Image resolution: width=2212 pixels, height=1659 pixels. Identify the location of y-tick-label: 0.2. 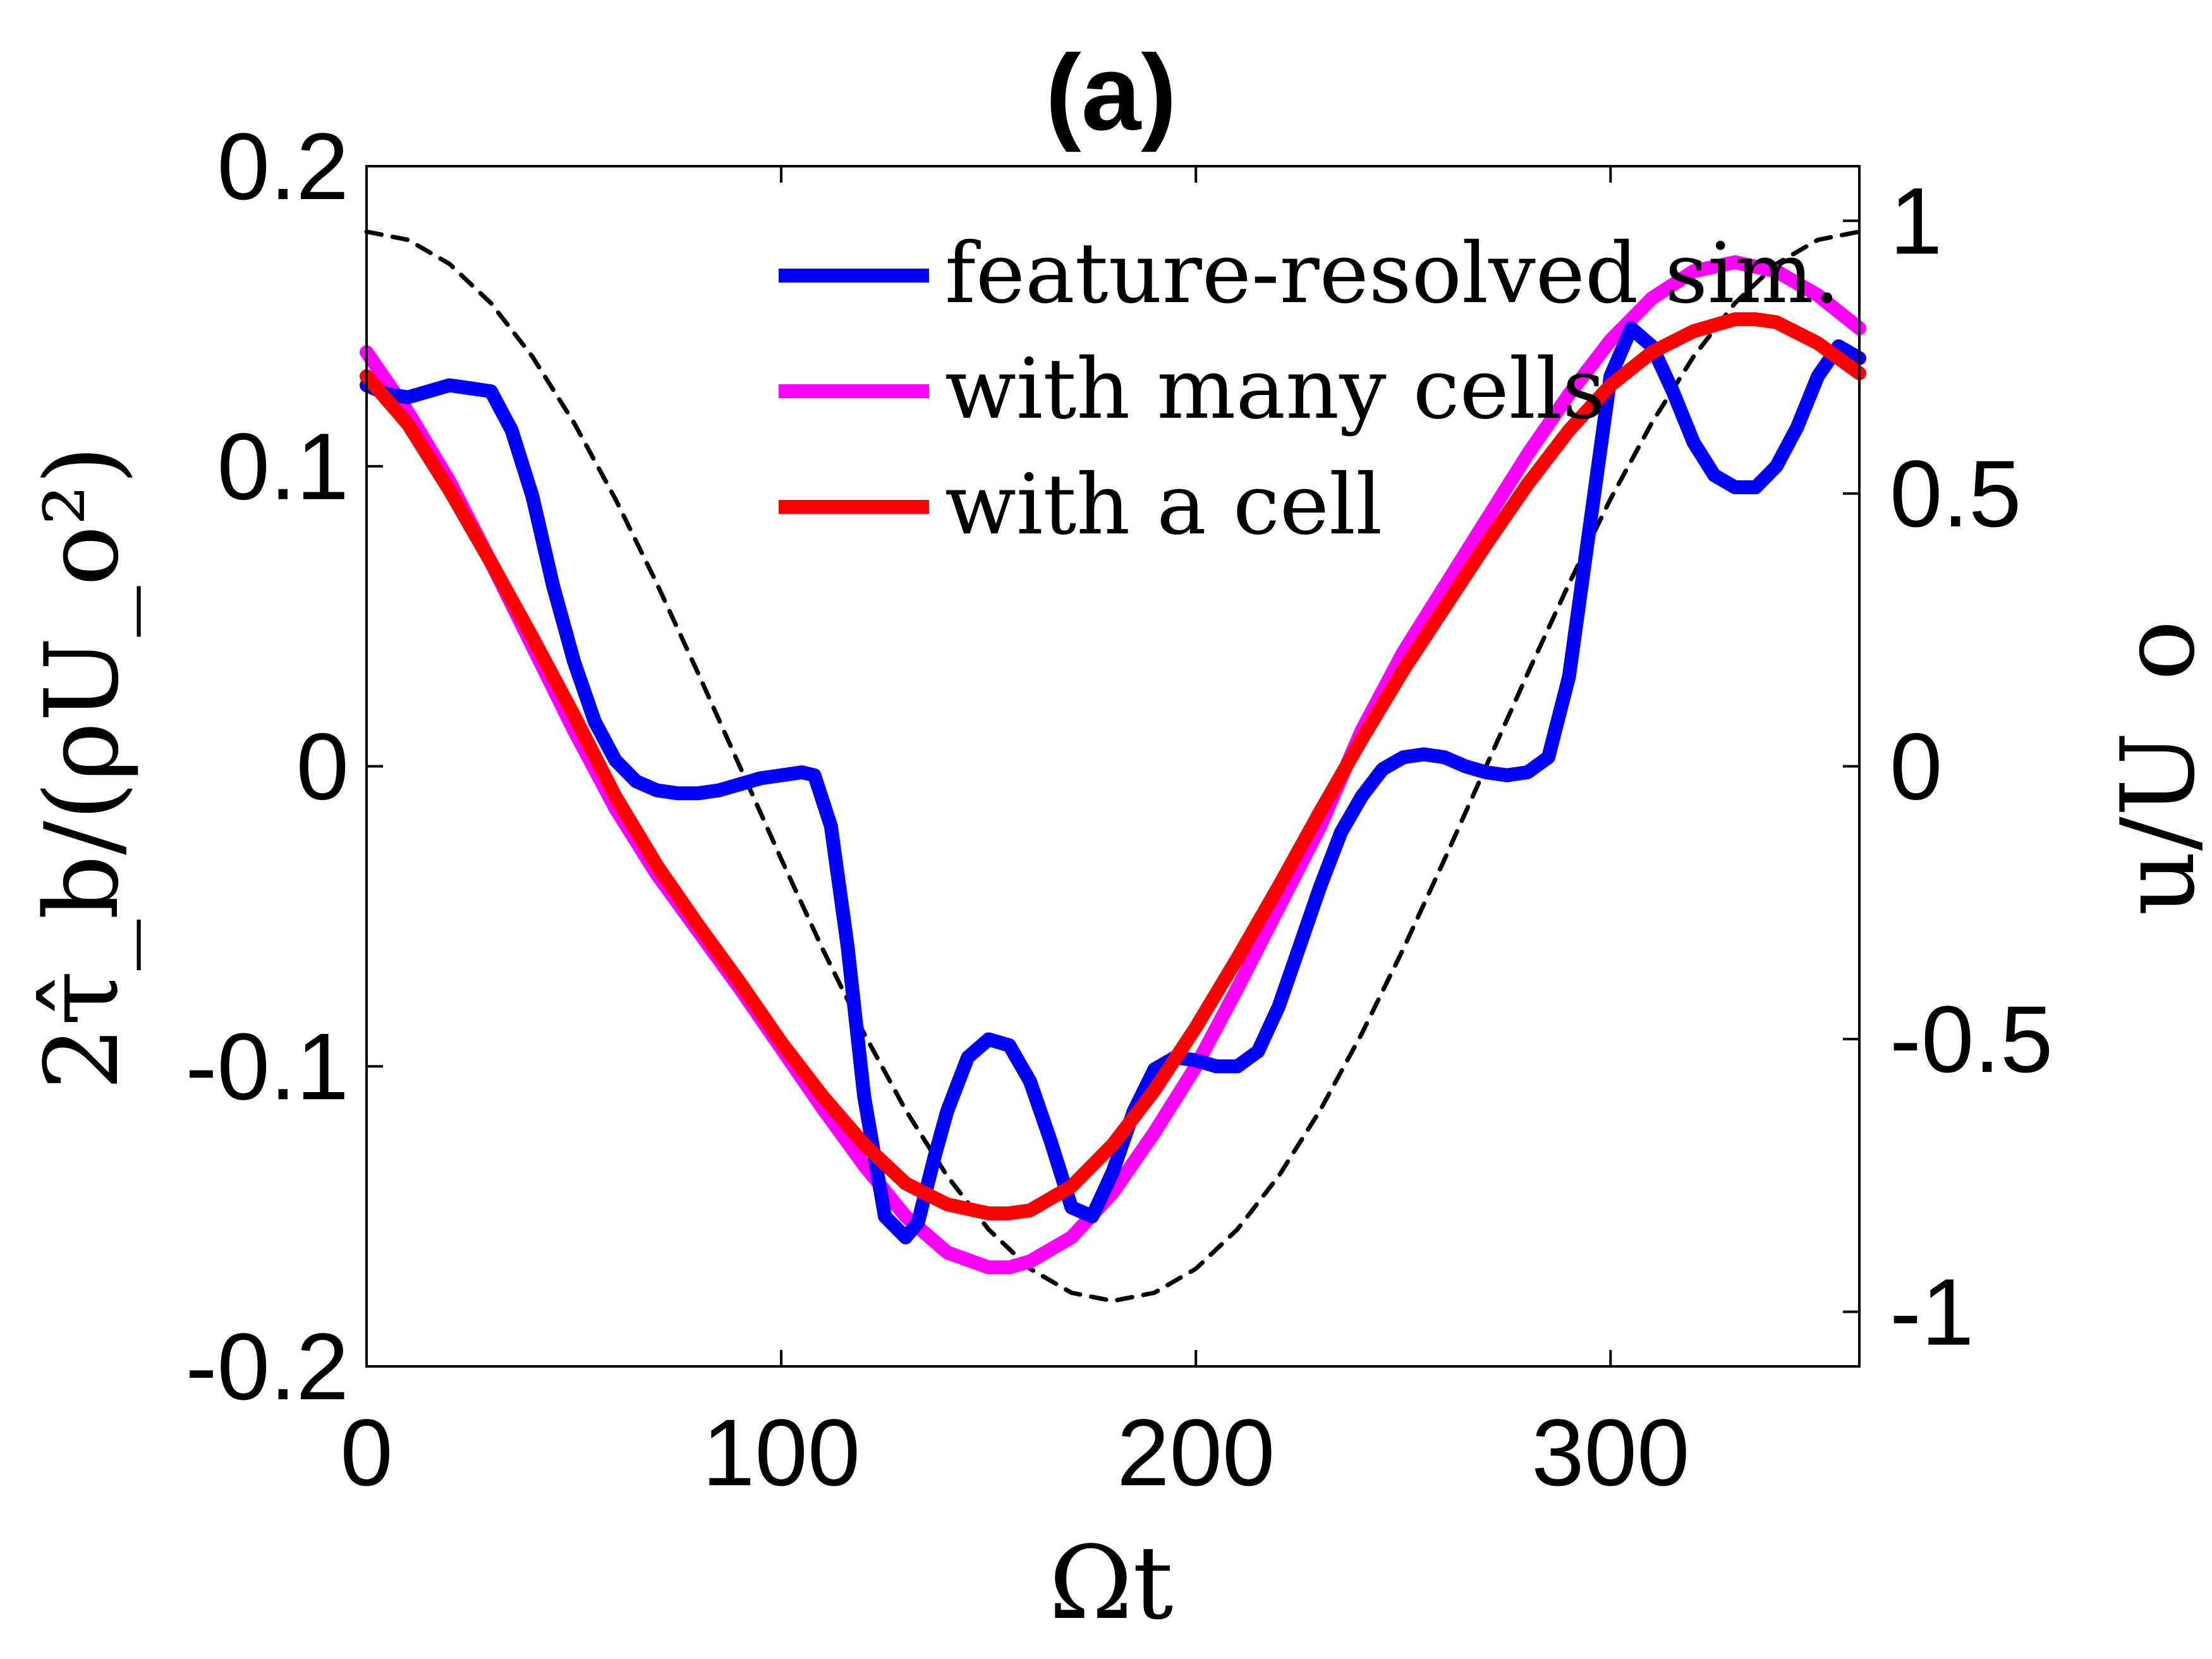
(283, 166).